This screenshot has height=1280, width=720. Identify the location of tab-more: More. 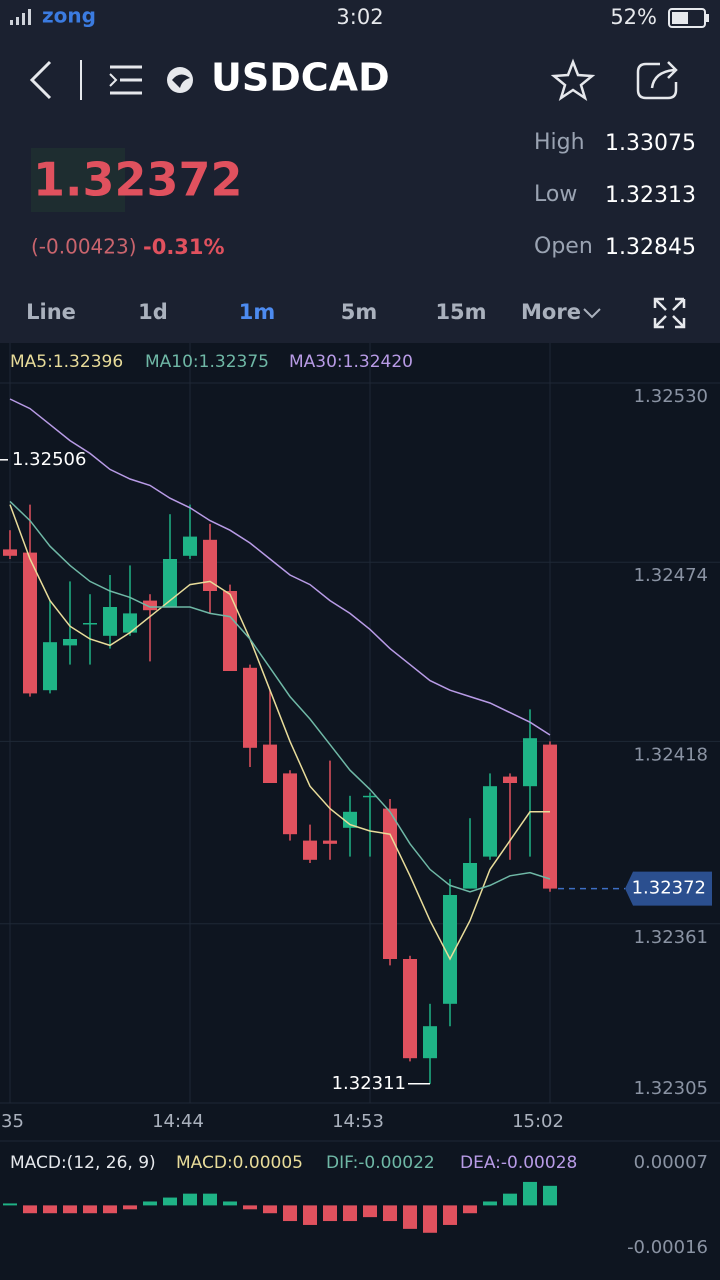
(551, 312).